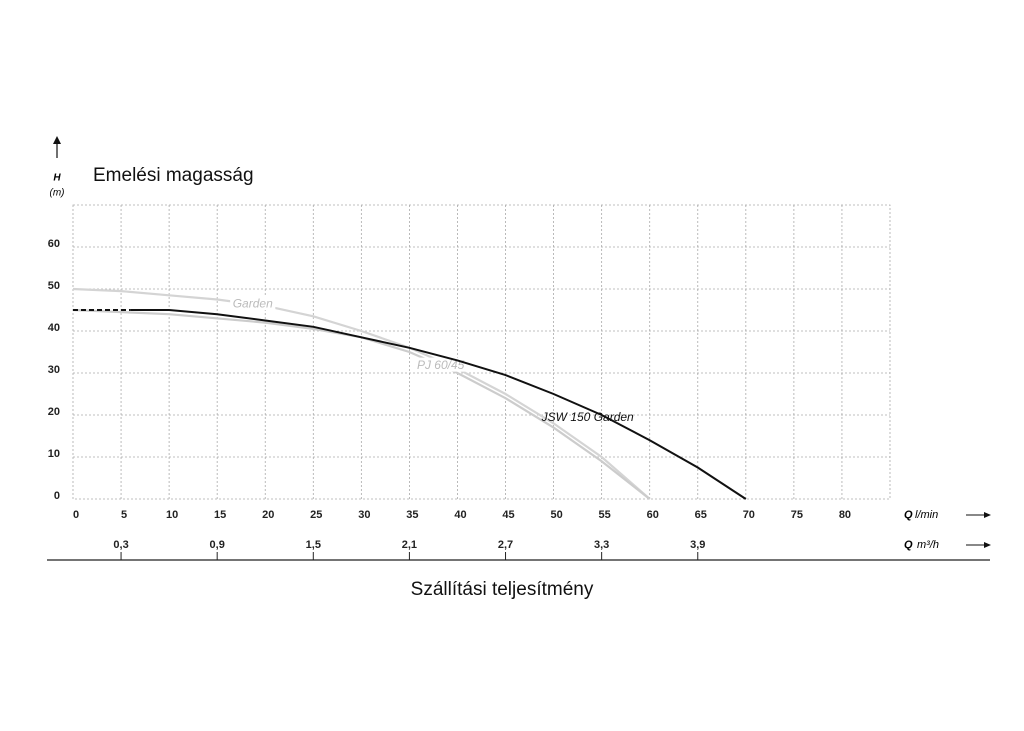  I want to click on y-unit: (m), so click(57, 193).